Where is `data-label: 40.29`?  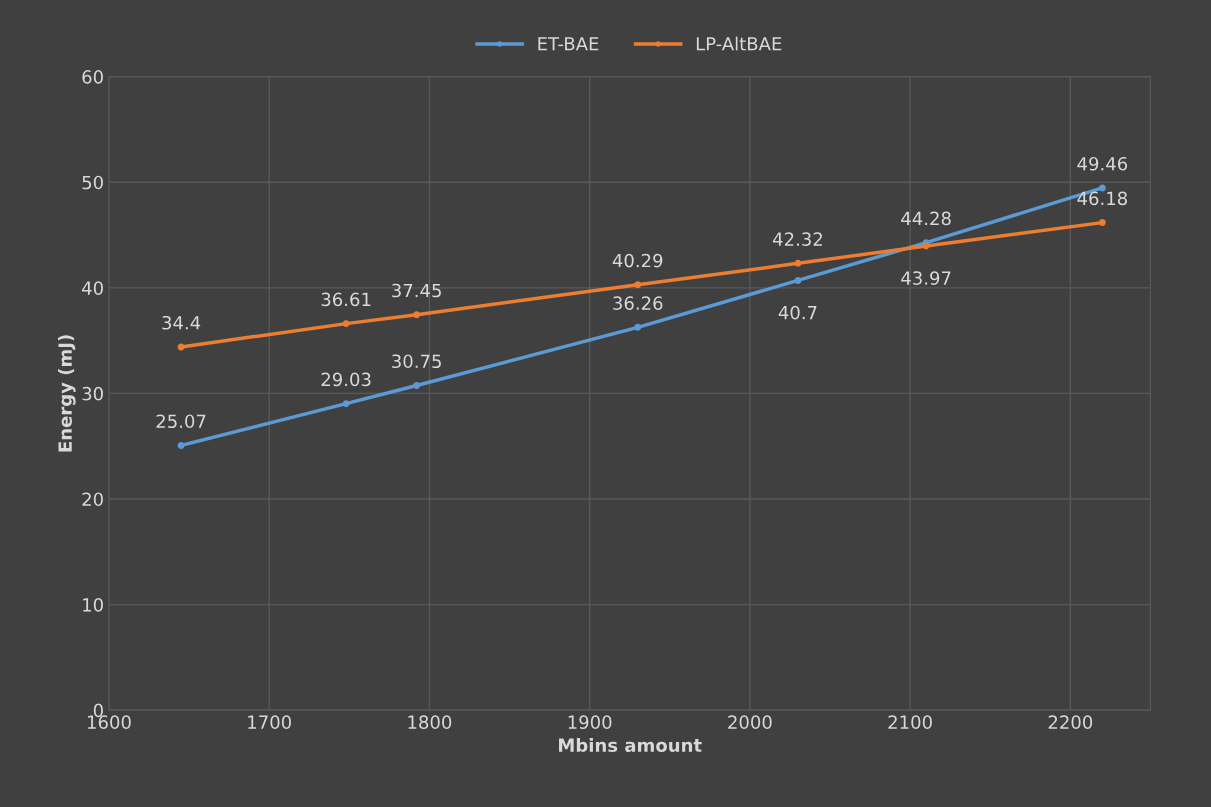
data-label: 40.29 is located at coordinates (637, 260).